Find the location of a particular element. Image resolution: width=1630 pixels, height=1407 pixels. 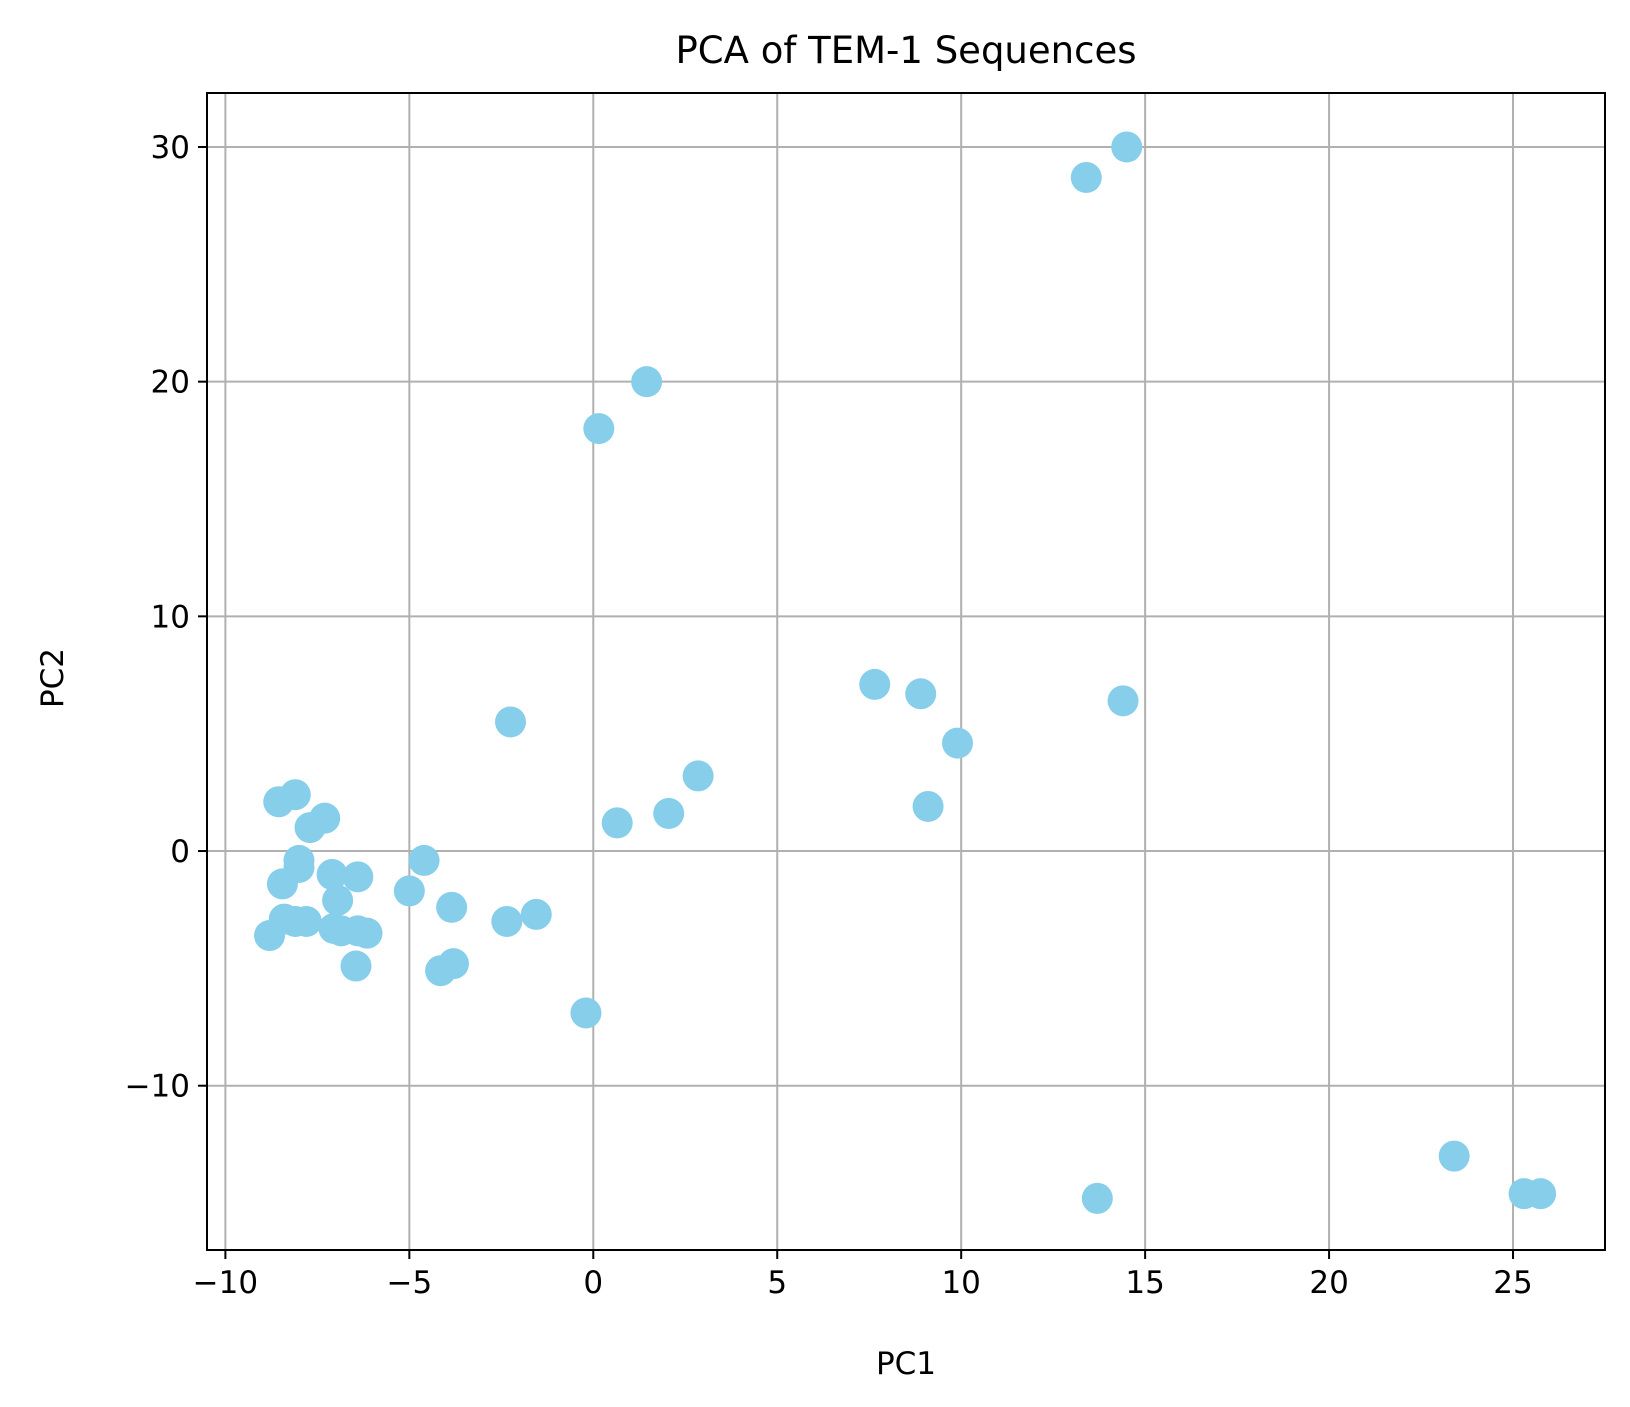

y-tick-label: 30 is located at coordinates (170, 148).